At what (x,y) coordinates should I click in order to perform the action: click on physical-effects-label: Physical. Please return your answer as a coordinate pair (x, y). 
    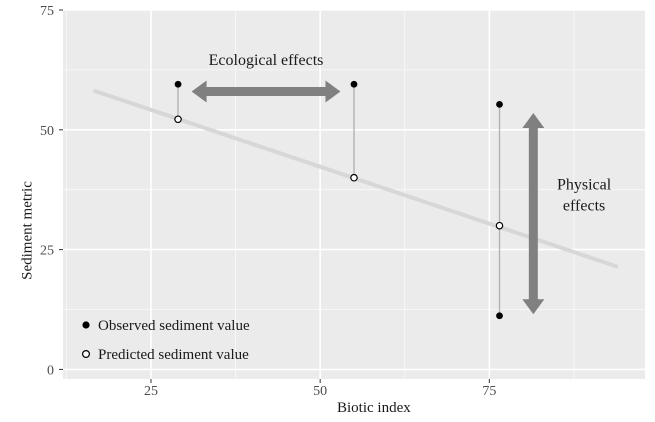
    Looking at the image, I should click on (584, 185).